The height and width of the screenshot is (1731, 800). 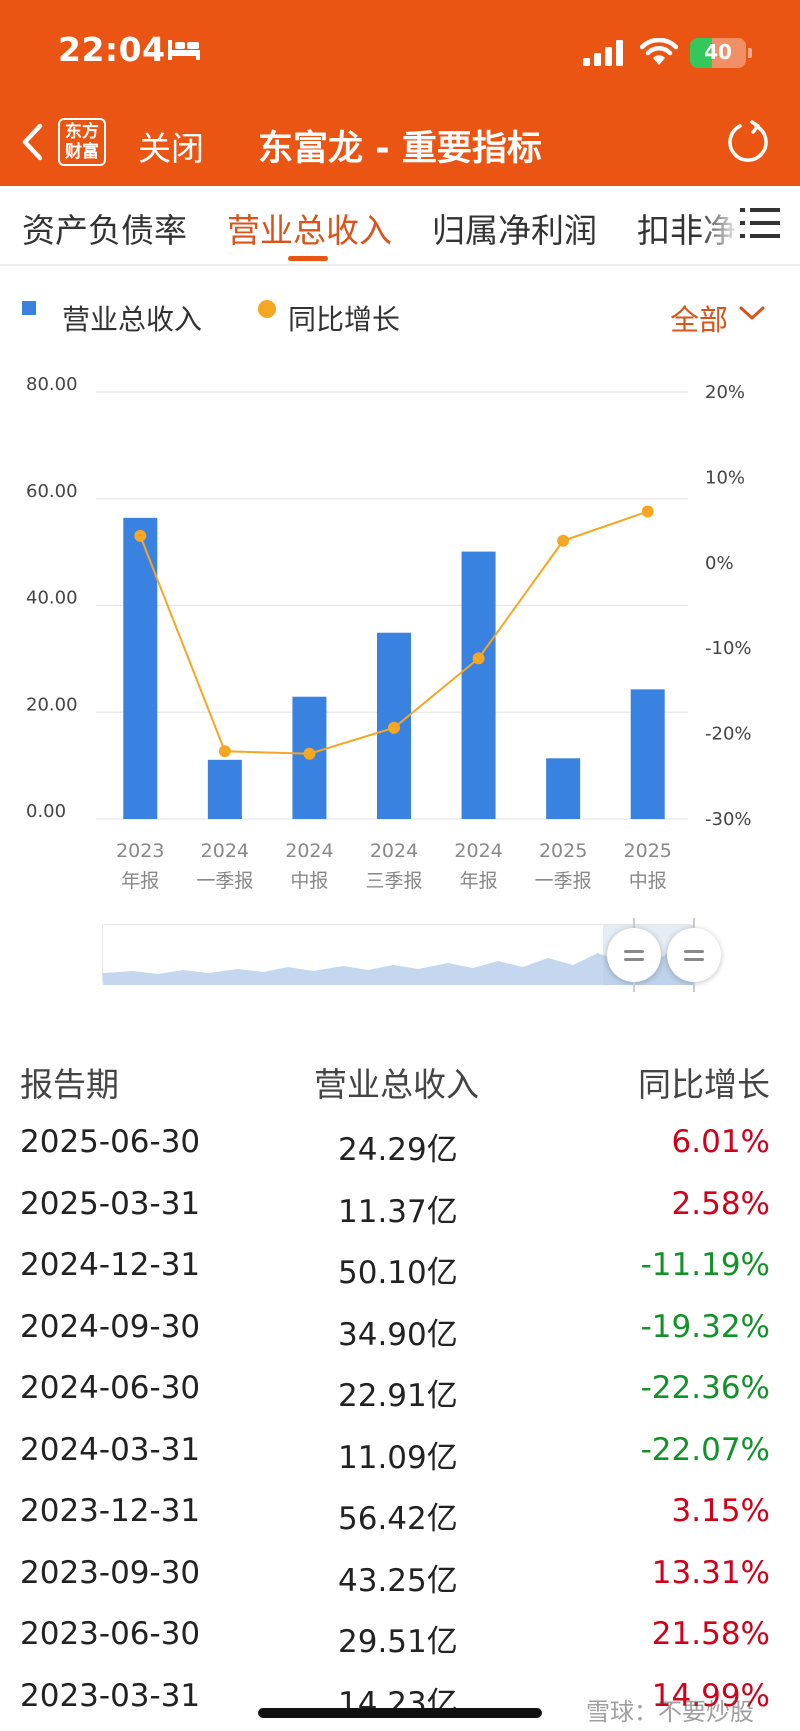 What do you see at coordinates (400, 149) in the screenshot?
I see `page-title: 东富龙 - 重要指标` at bounding box center [400, 149].